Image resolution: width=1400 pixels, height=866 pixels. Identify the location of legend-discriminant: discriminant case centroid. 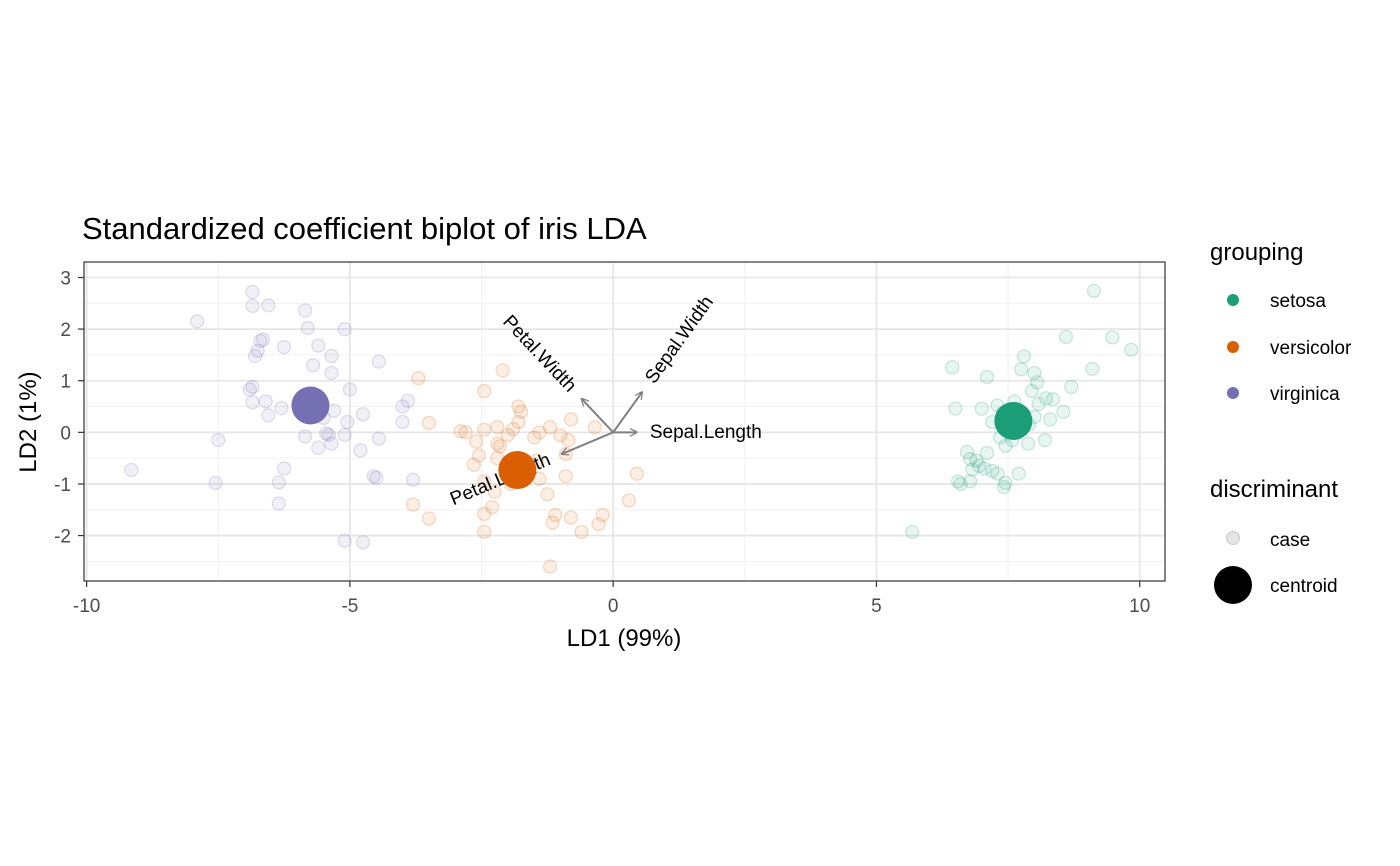
(1274, 540).